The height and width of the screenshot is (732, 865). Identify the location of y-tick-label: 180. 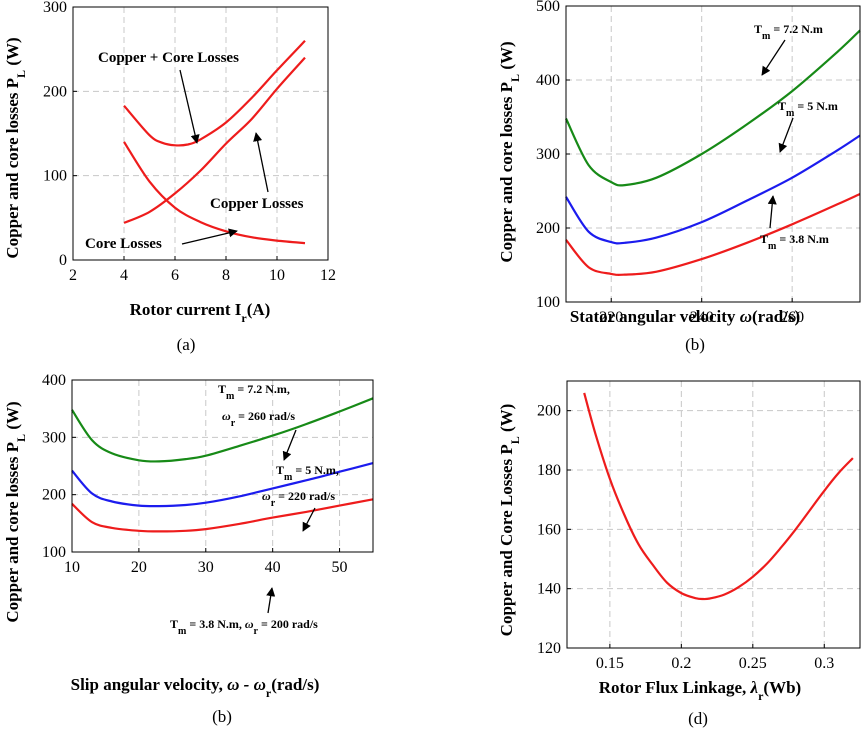
(549, 470).